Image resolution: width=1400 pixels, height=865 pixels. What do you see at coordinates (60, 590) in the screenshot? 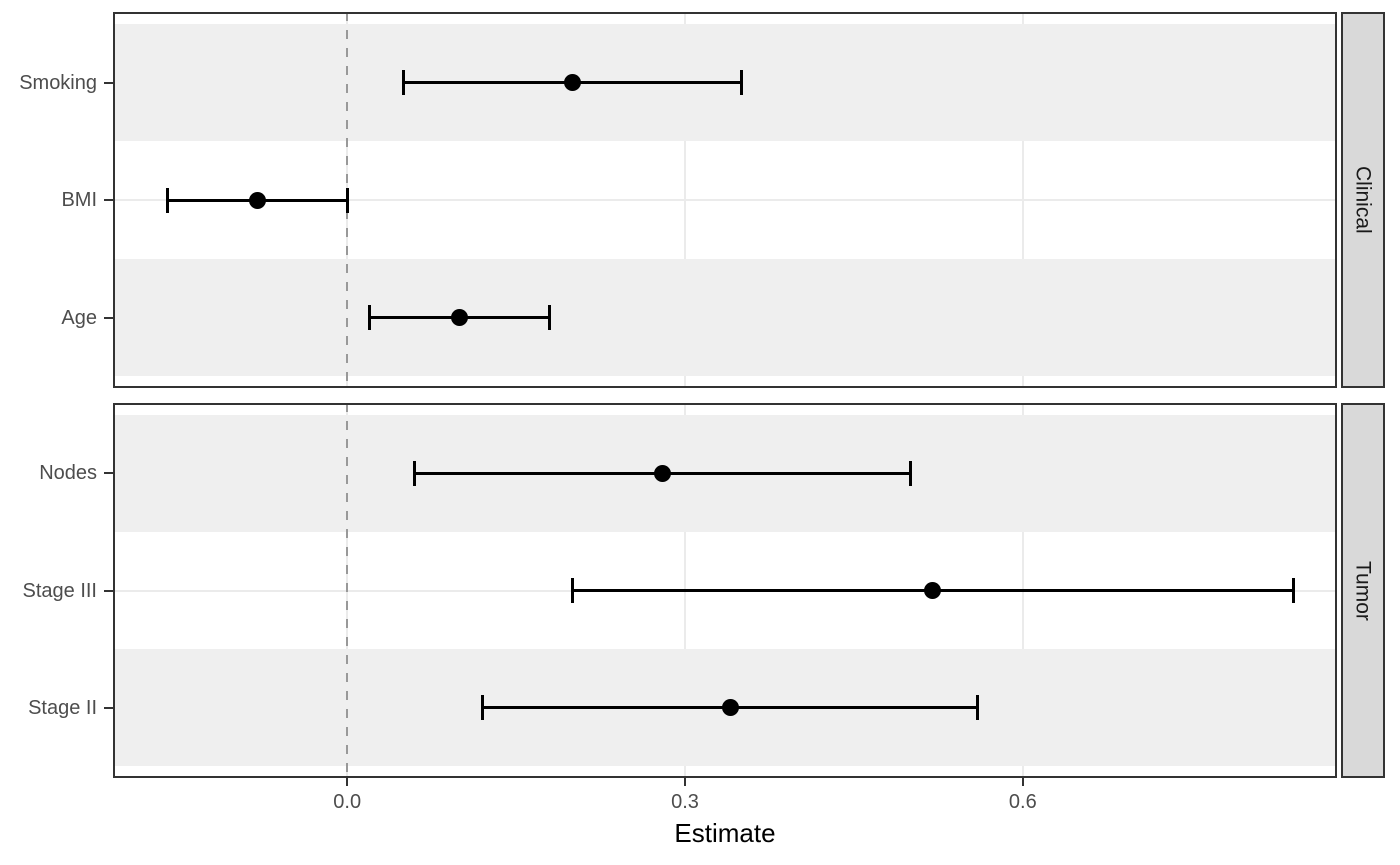
I see `y-axis-label-stage-iii: Stage III` at bounding box center [60, 590].